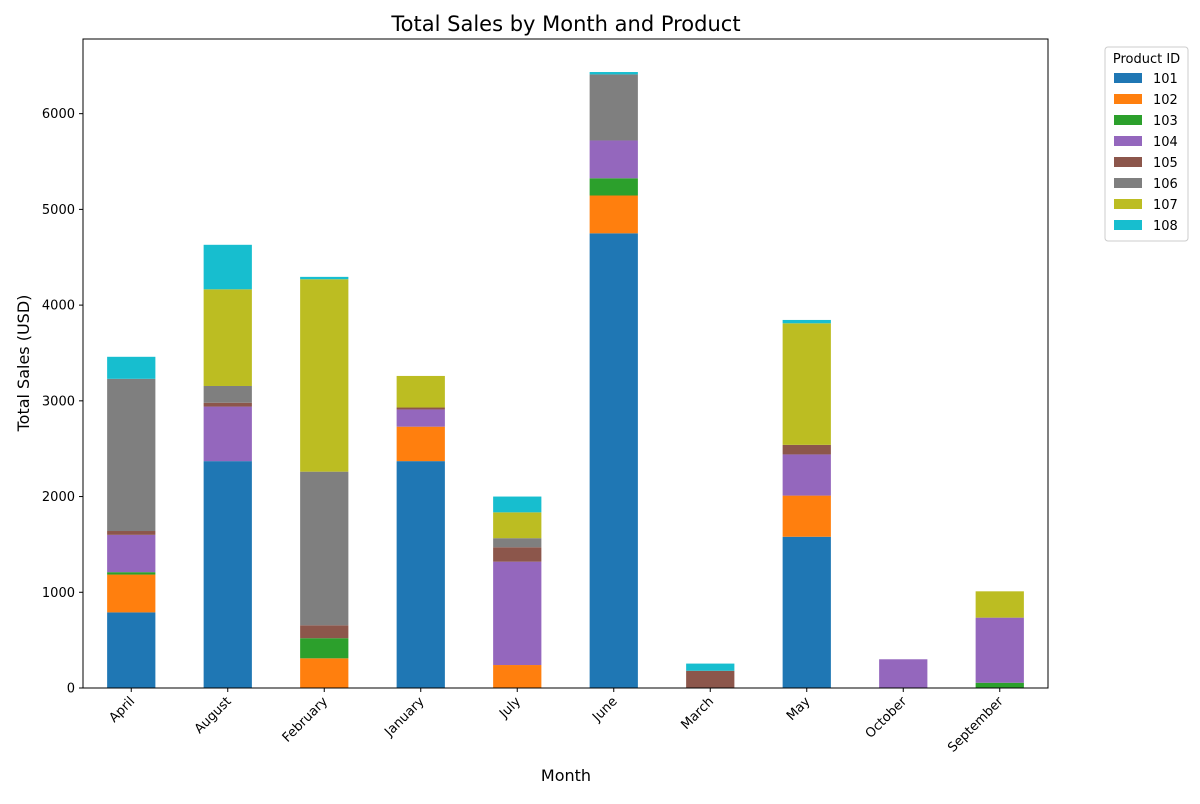  What do you see at coordinates (566, 775) in the screenshot?
I see `x-axis-label: Month` at bounding box center [566, 775].